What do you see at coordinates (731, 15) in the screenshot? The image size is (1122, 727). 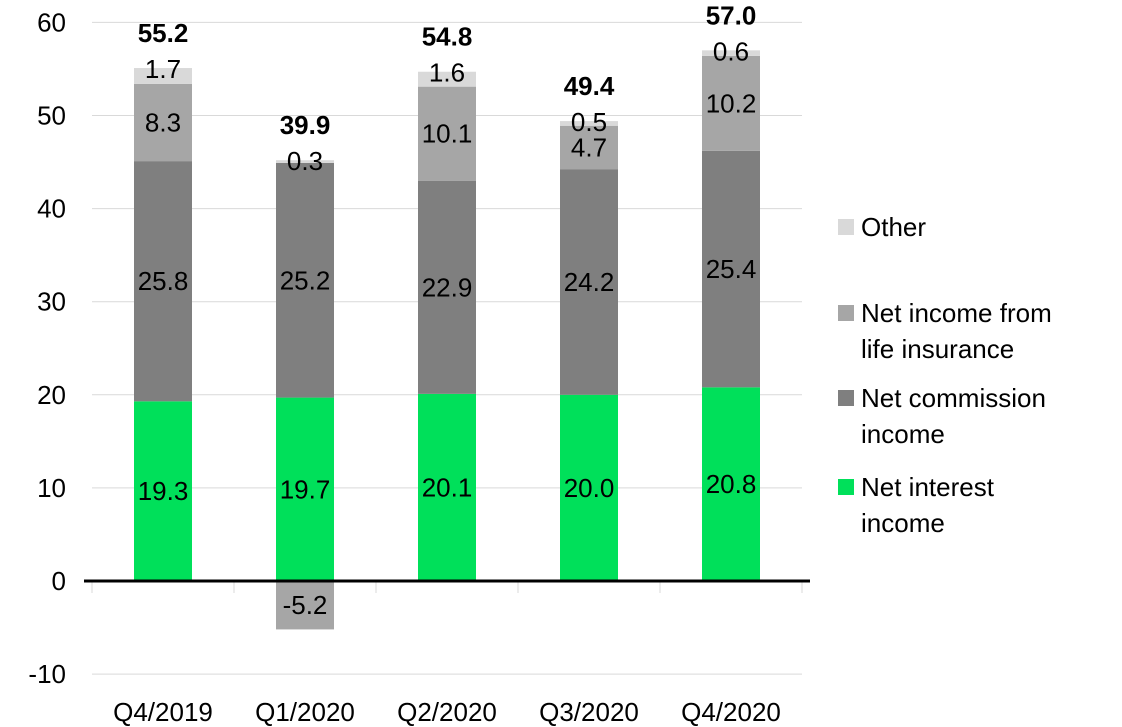 I see `total-value-label: 57.0` at bounding box center [731, 15].